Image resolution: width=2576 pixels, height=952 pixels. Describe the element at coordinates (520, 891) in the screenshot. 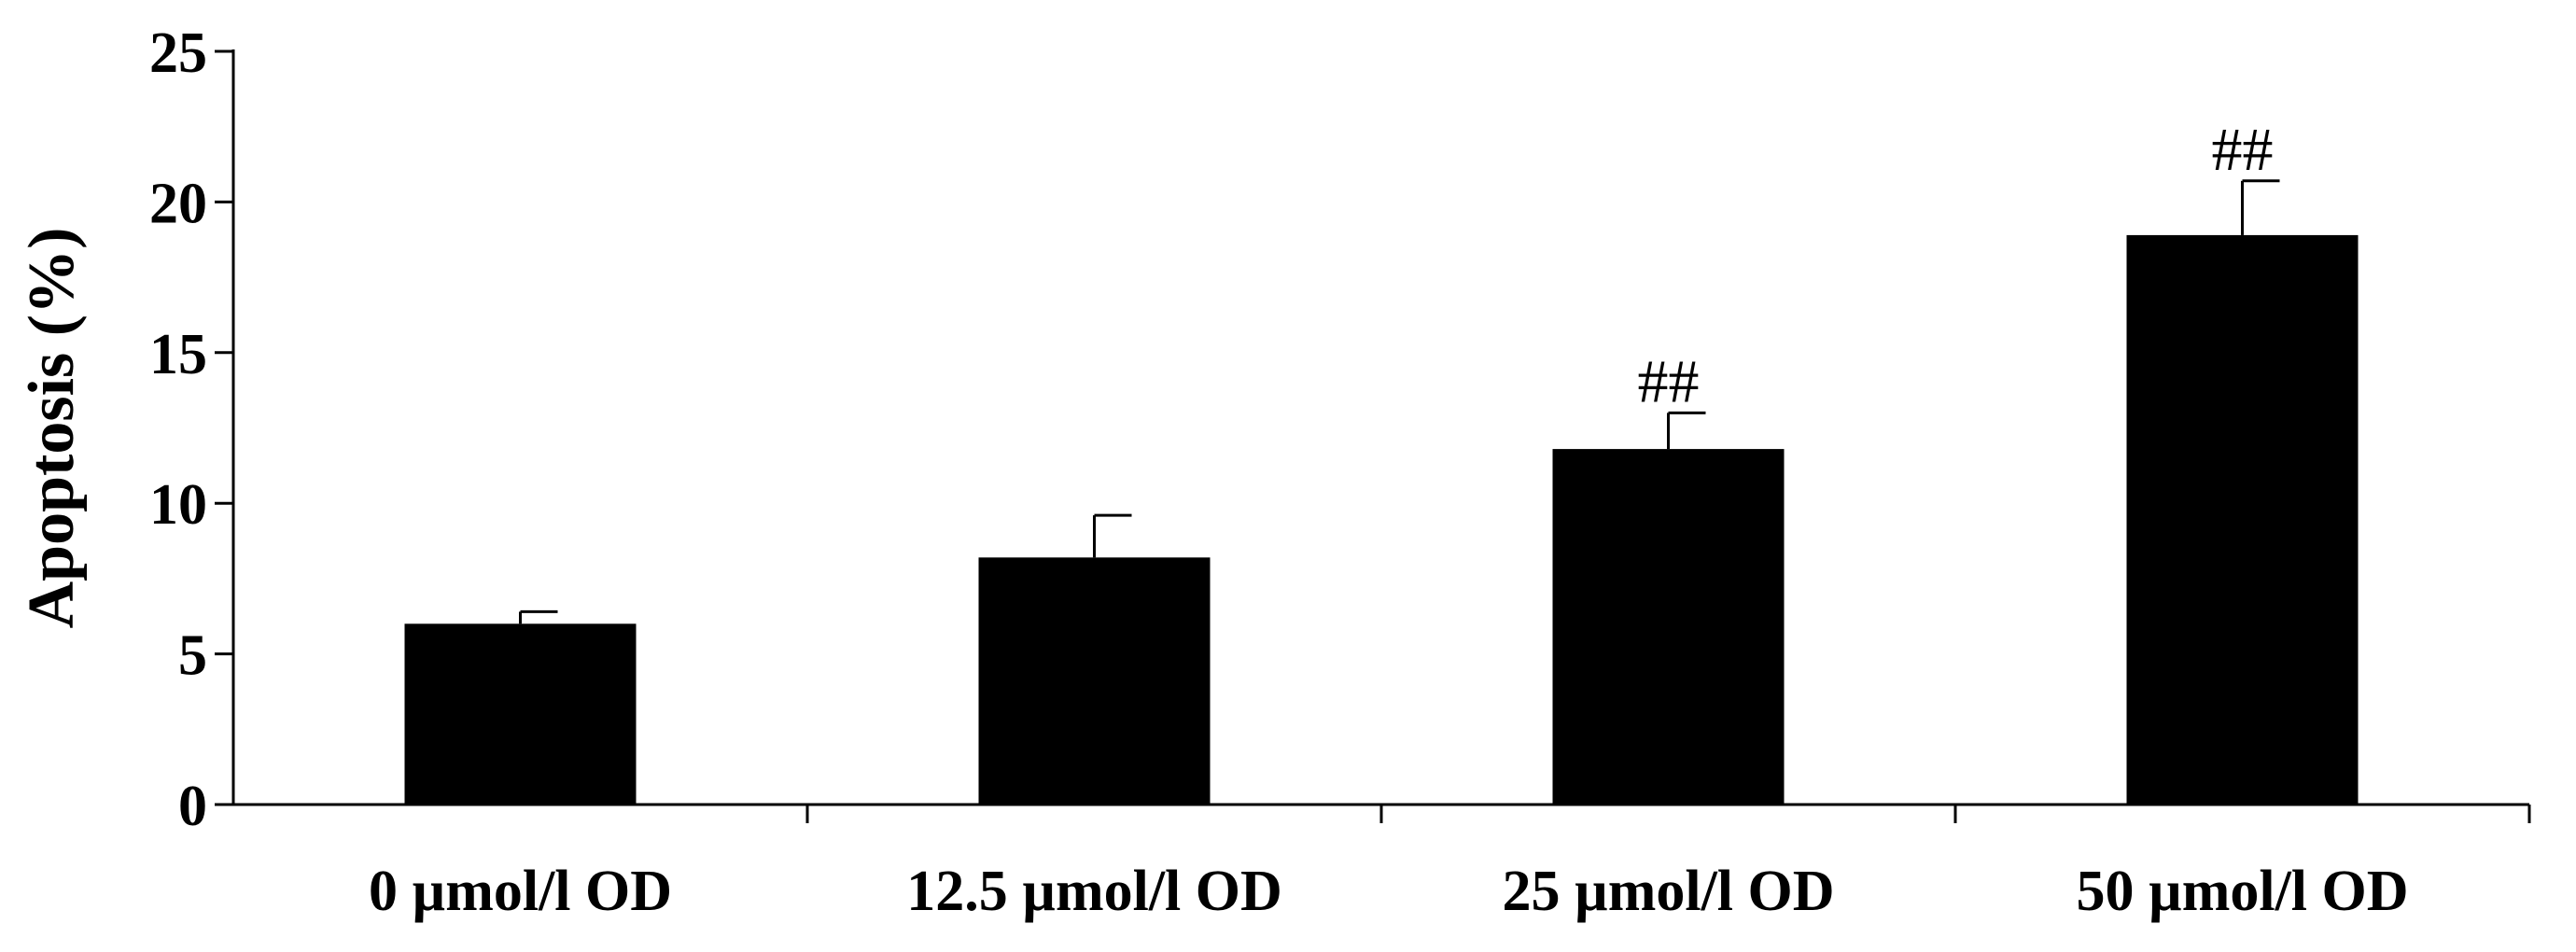

I see `x-tick-label: 0 µmol/l OD` at that location.